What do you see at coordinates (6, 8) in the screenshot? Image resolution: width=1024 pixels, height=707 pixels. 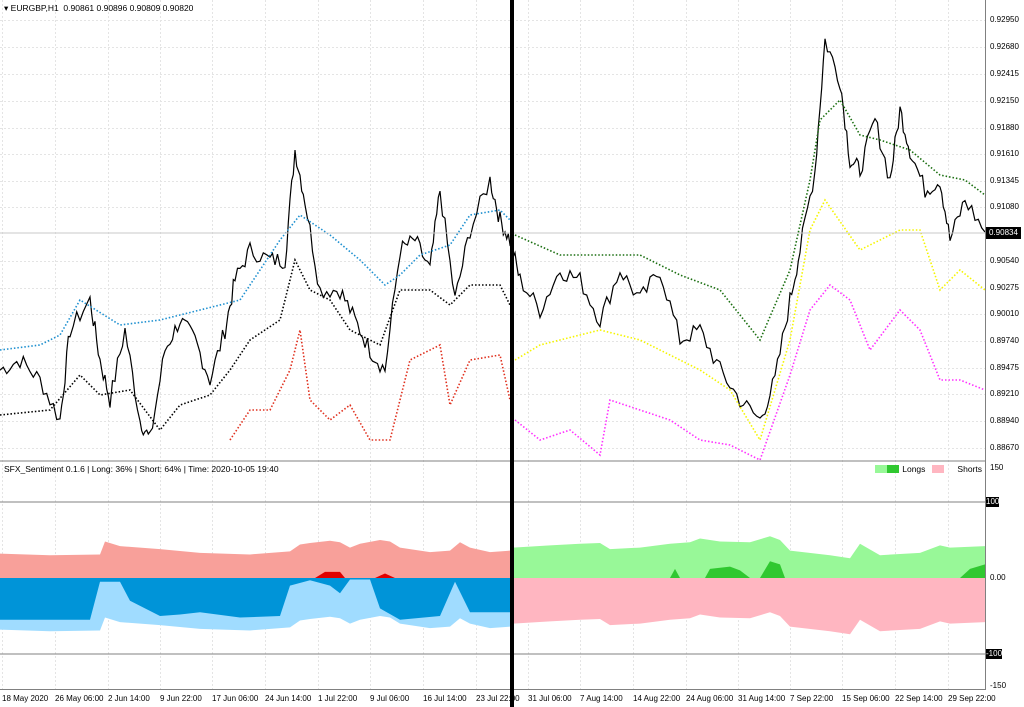 I see `triangle-down-icon: ▾` at bounding box center [6, 8].